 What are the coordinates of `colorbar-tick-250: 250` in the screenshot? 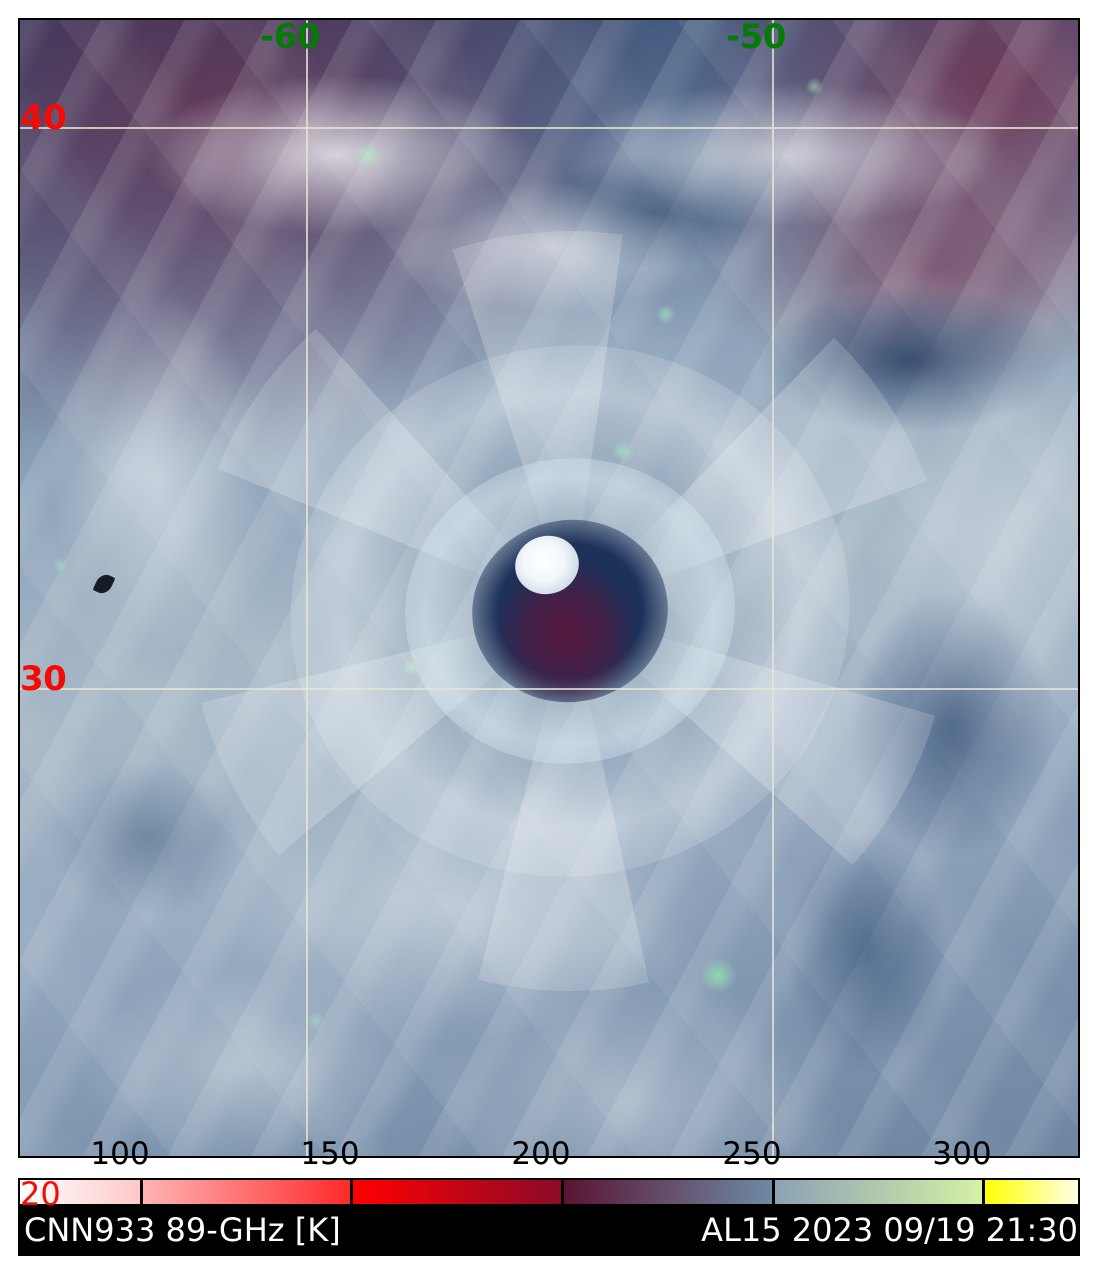 It's located at (752, 1154).